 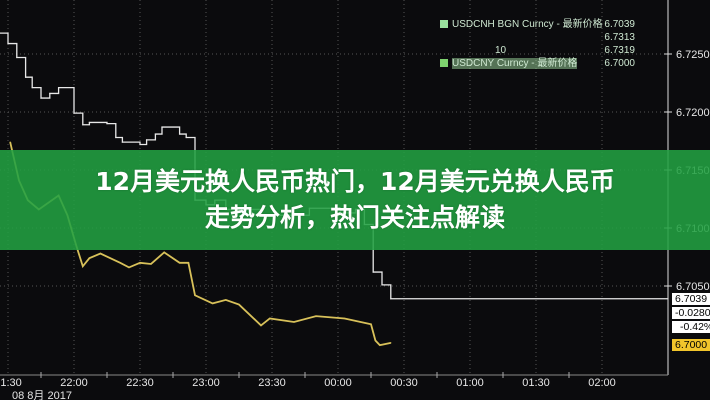 I want to click on legend-row: USDCNY Curncy - 最新价格 6.7000, so click(x=537, y=63).